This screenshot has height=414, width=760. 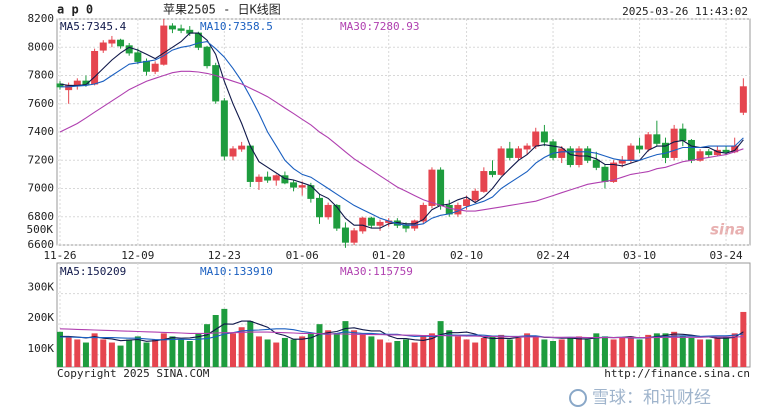 What do you see at coordinates (41, 244) in the screenshot?
I see `y-tick-label: 6600` at bounding box center [41, 244].